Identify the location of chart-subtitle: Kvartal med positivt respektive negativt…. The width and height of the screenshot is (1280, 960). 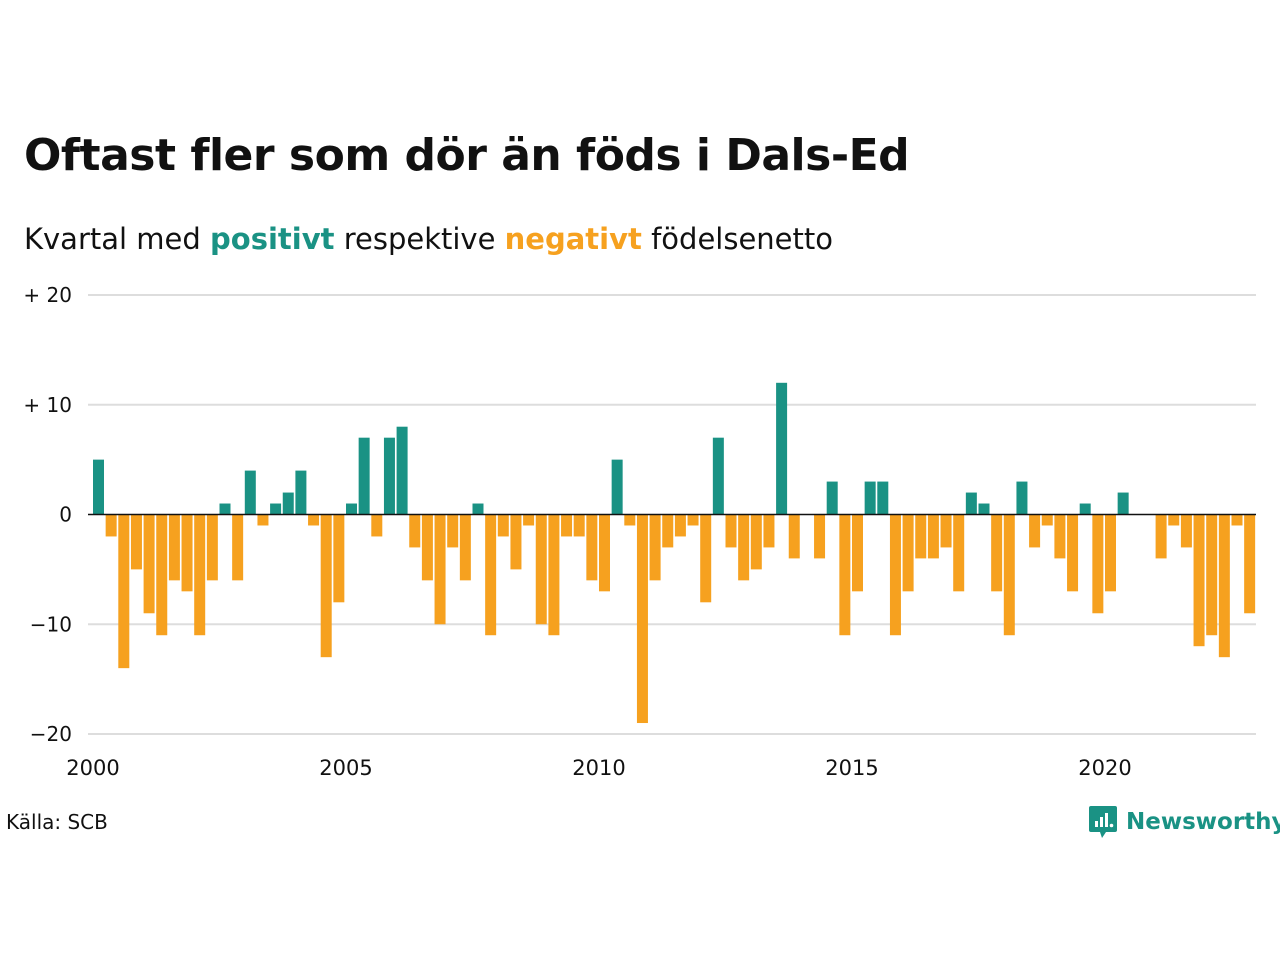
(428, 239).